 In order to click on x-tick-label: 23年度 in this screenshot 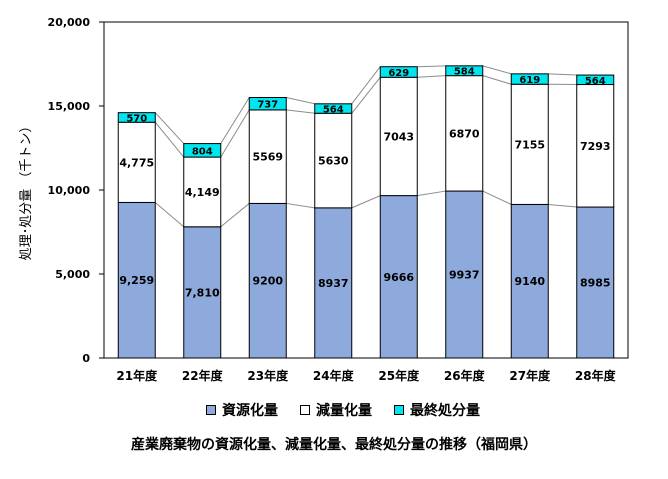, I will do `click(268, 375)`.